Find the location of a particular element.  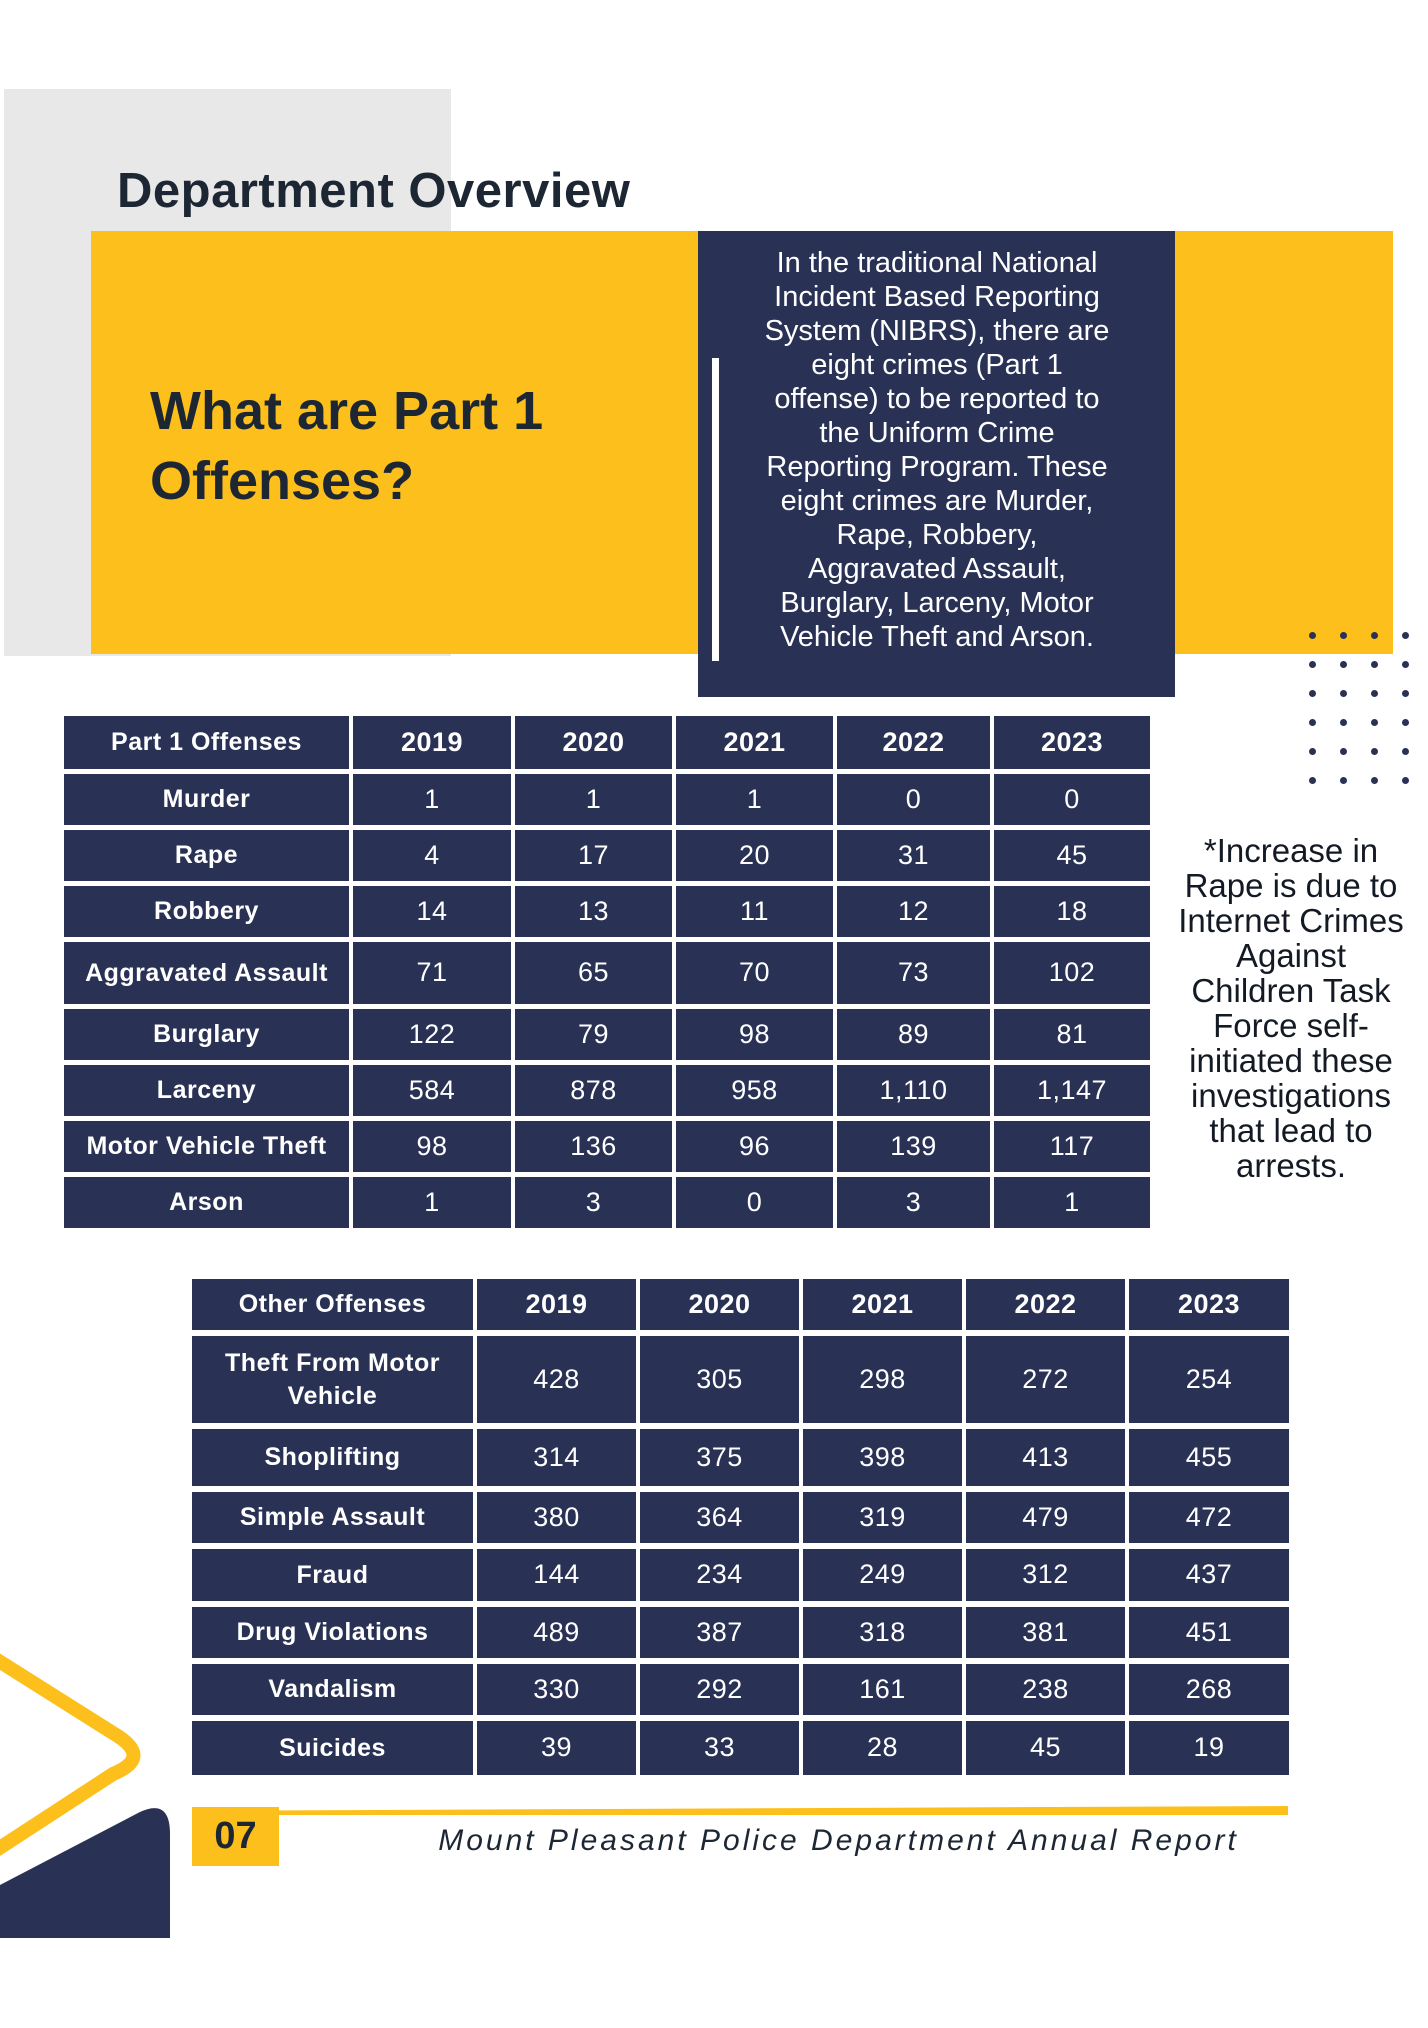

navy-corner-triangle is located at coordinates (85, 1873).